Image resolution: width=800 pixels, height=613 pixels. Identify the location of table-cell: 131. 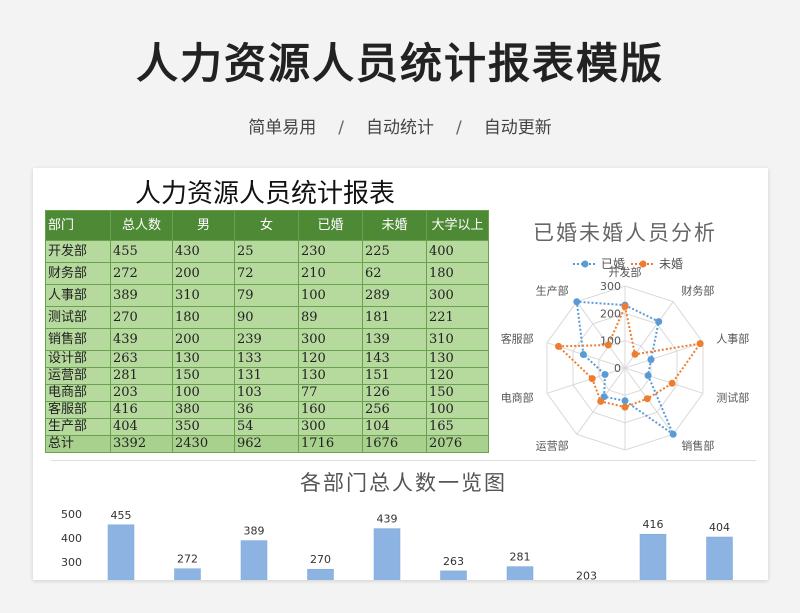
(266, 376).